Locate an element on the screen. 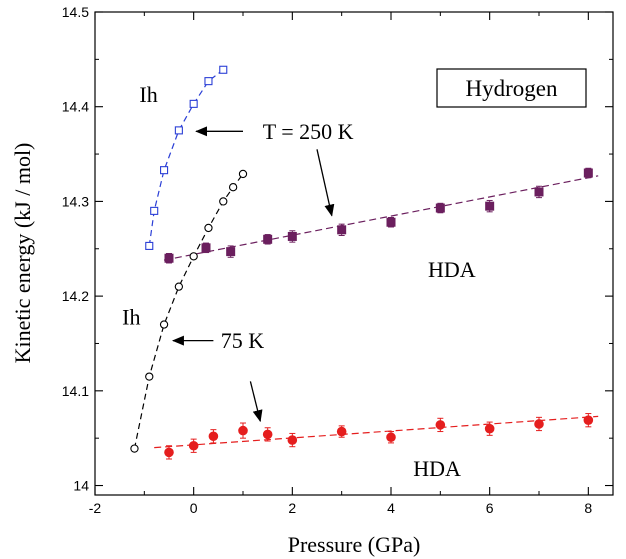 The width and height of the screenshot is (626, 559). x-tick-label: 4 is located at coordinates (391, 508).